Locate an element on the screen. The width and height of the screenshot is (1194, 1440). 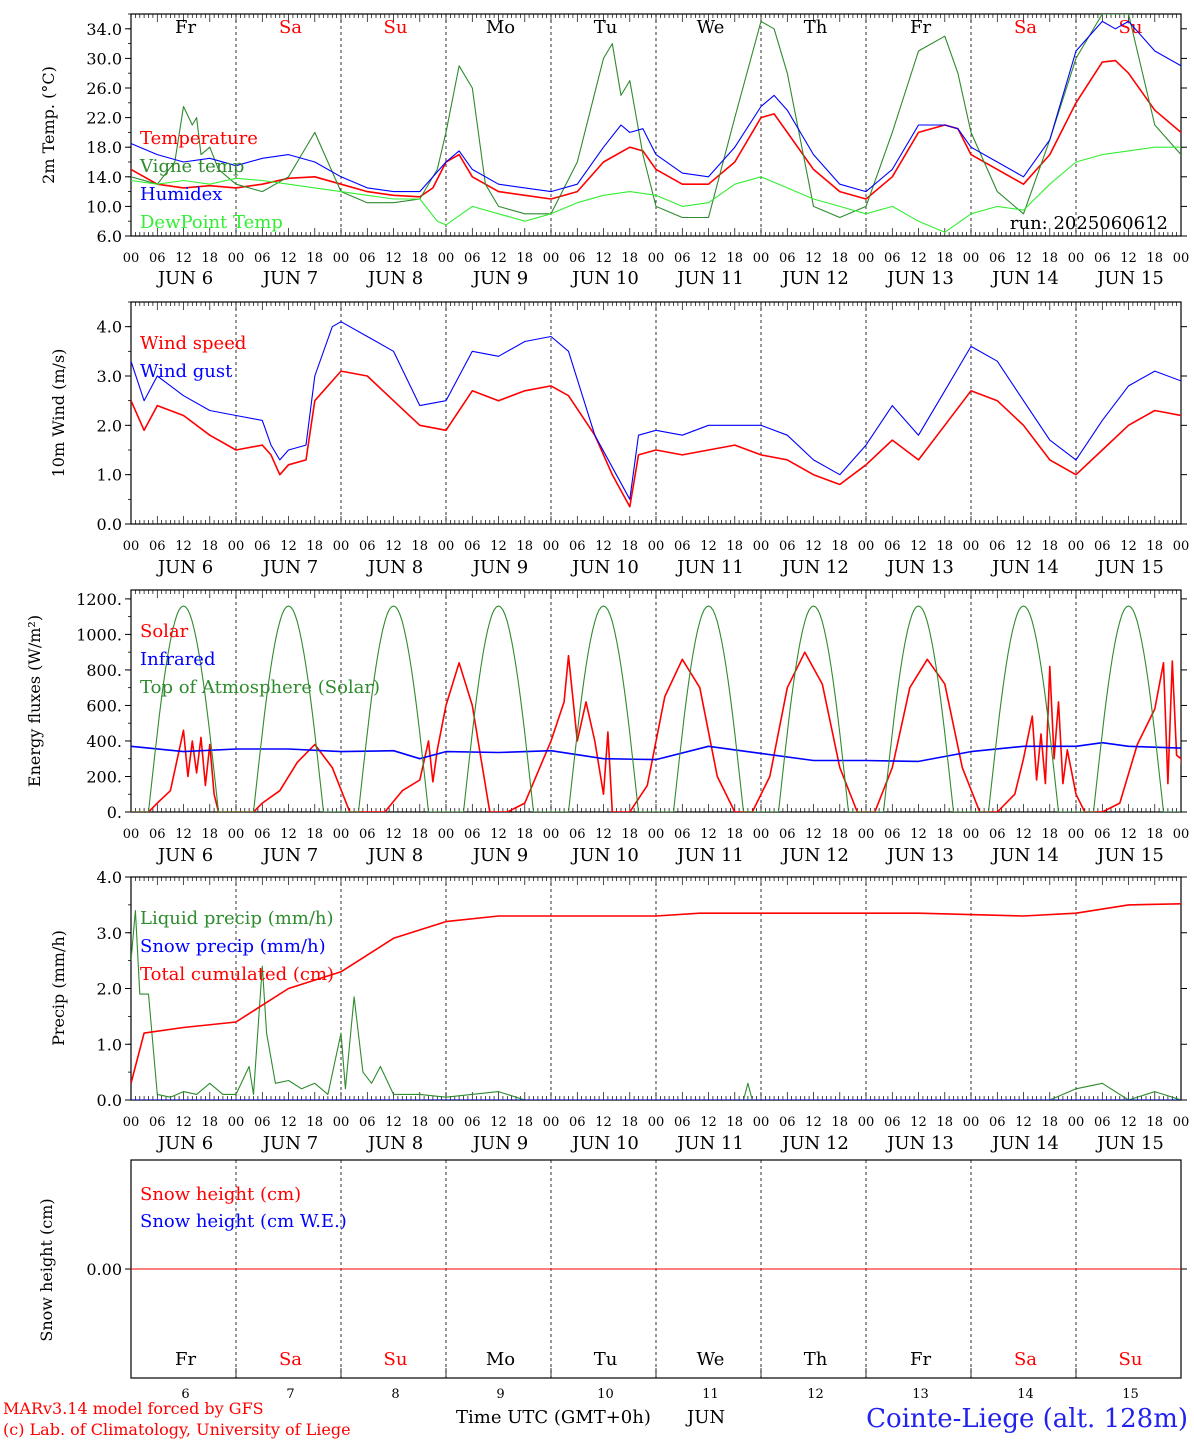
day-number-label: 12 is located at coordinates (815, 1394).